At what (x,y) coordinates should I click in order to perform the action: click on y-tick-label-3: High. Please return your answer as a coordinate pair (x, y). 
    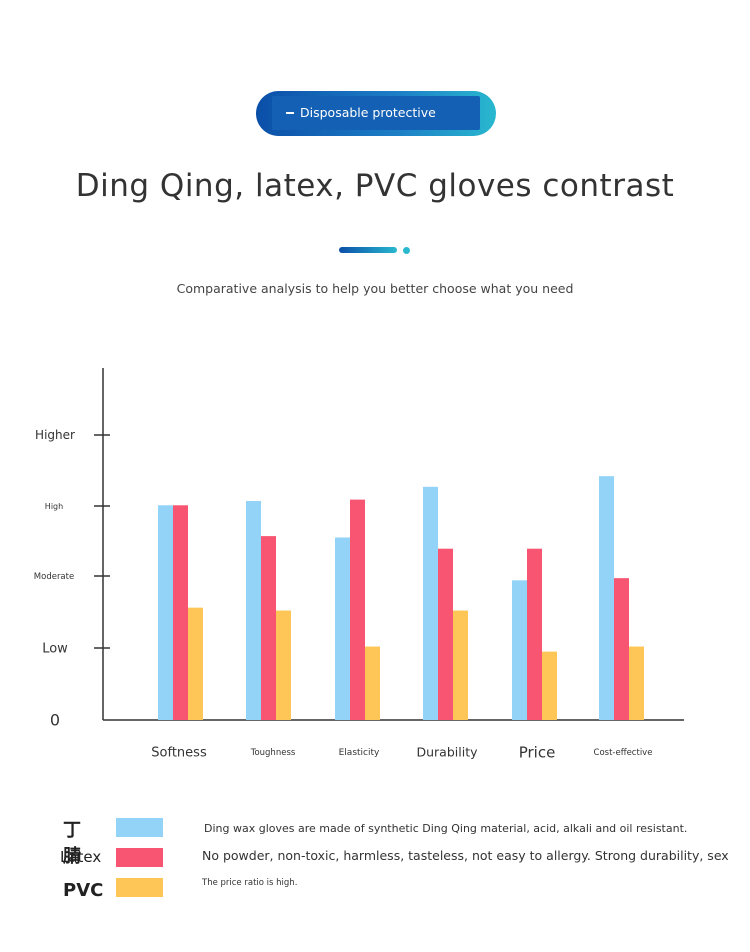
    Looking at the image, I should click on (54, 506).